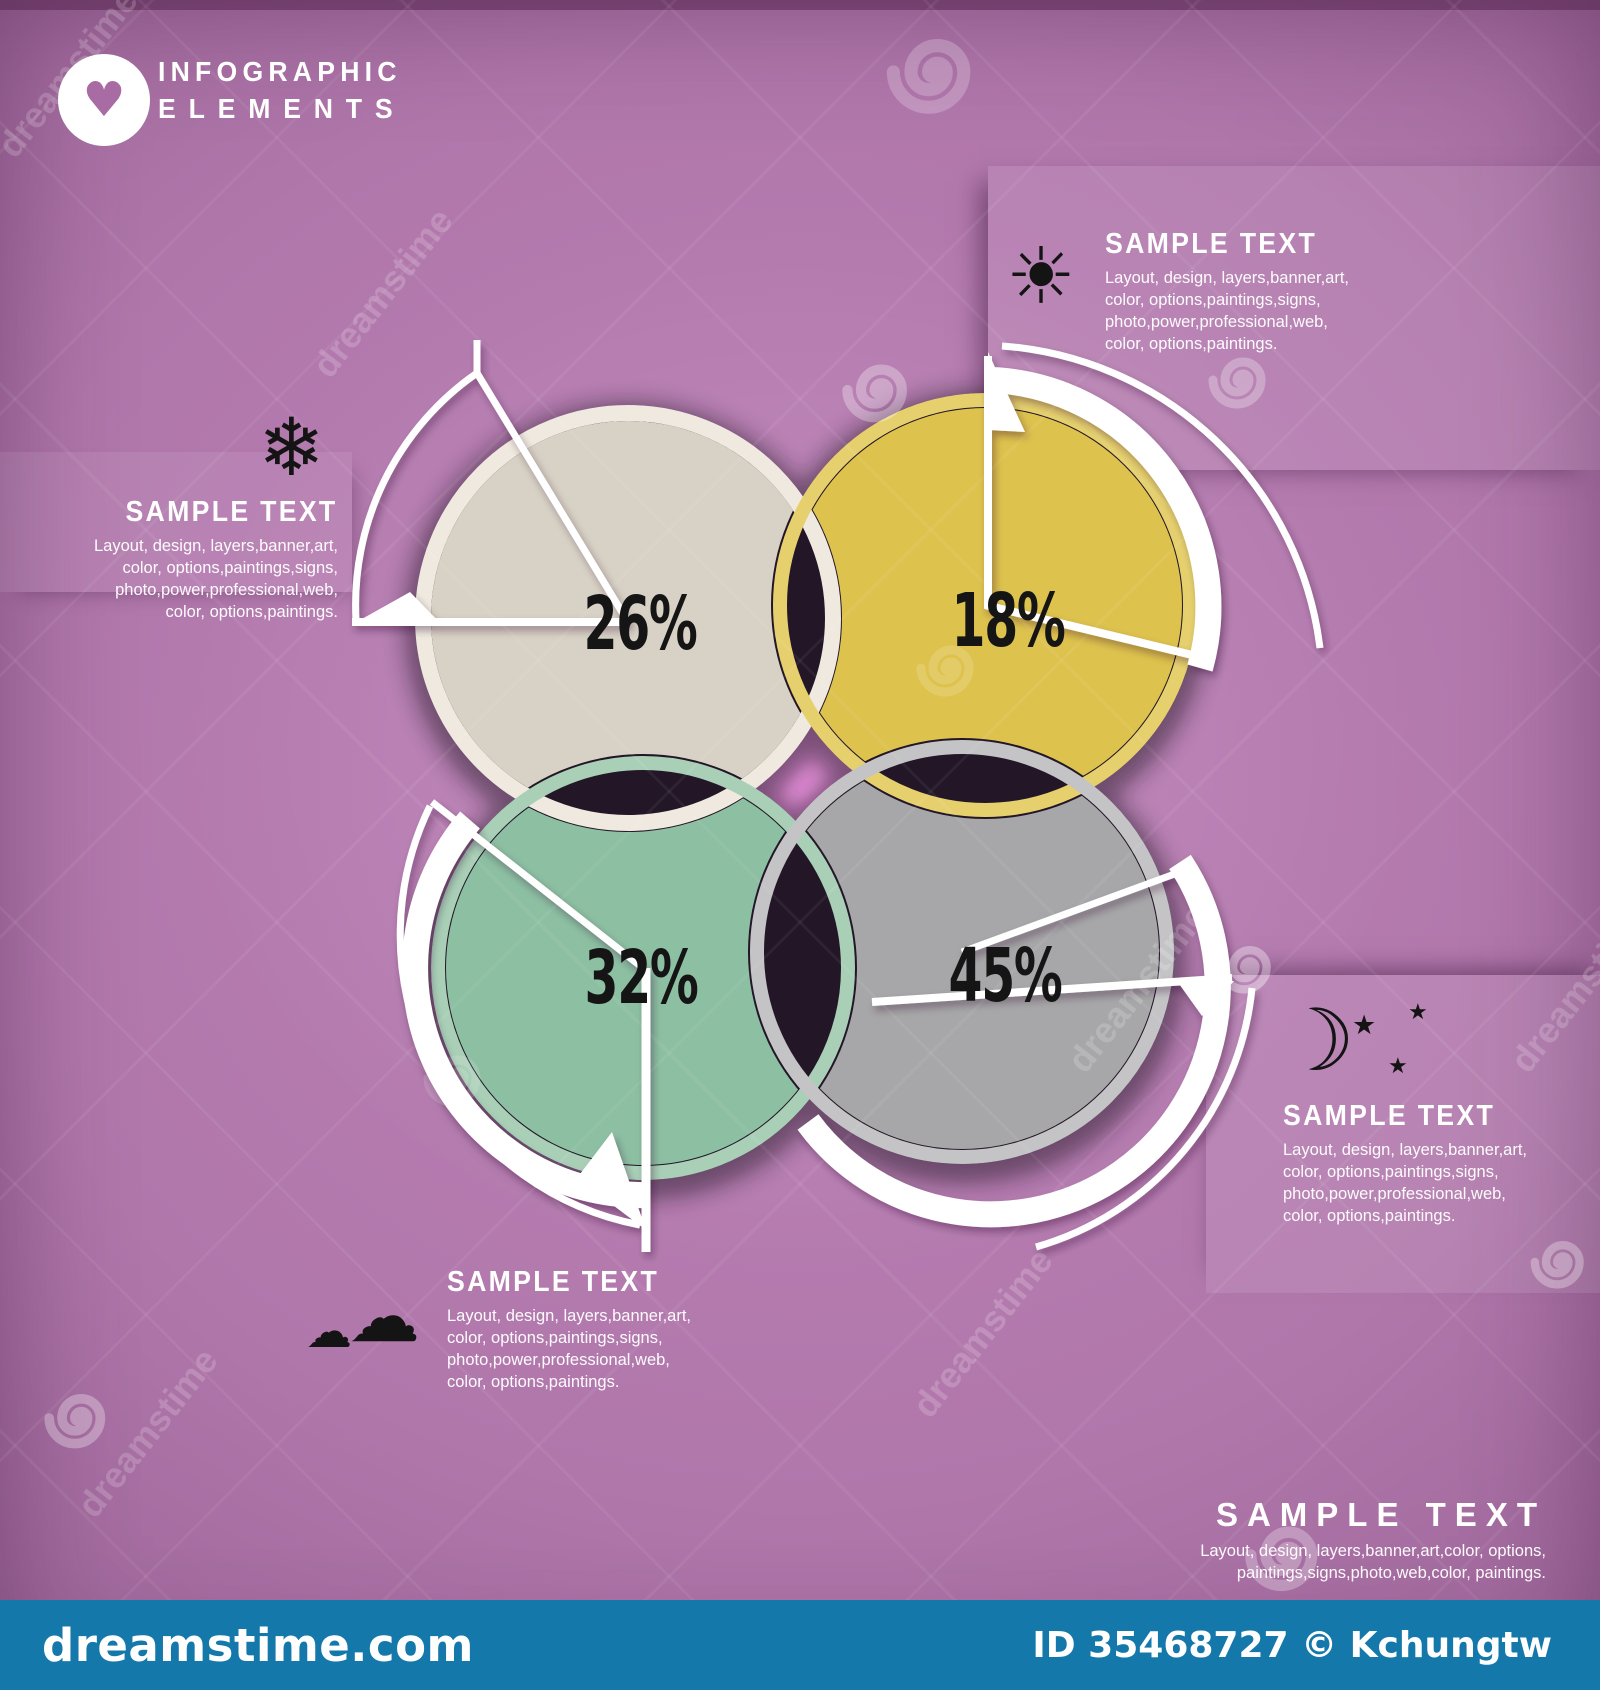 The height and width of the screenshot is (1690, 1600). I want to click on panel-left, so click(176, 522).